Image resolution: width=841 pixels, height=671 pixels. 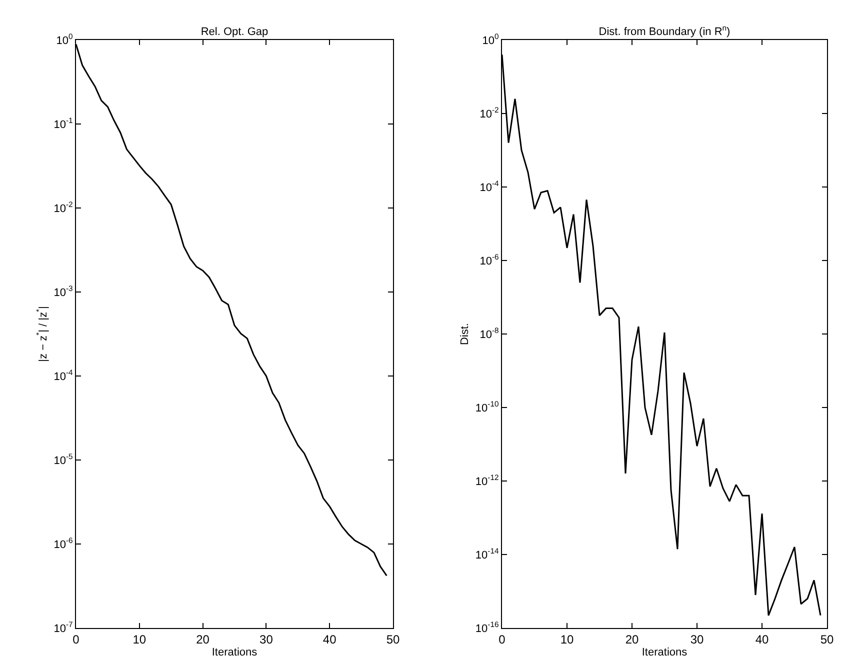 What do you see at coordinates (234, 32) in the screenshot?
I see `chart-title: Rel. Opt. Gap` at bounding box center [234, 32].